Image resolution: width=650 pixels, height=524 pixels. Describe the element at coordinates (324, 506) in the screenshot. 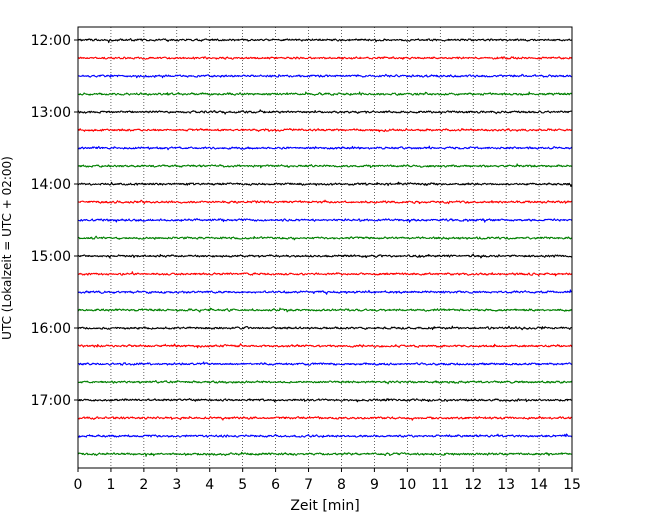

I see `x-axis-label: Zeit [min]` at that location.